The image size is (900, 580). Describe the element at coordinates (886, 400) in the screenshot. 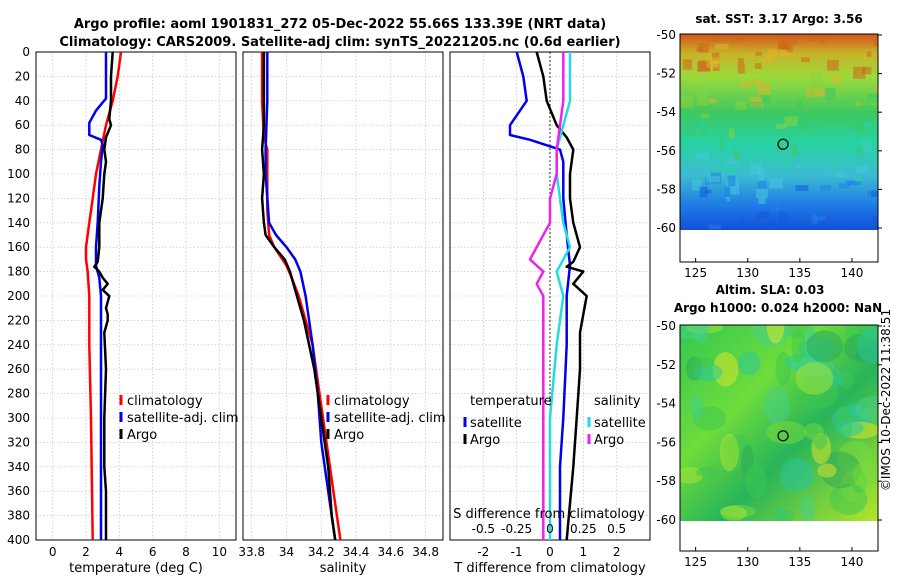

I see `watermark: ©IMOS 10-Dec-2022 11:38:51` at that location.